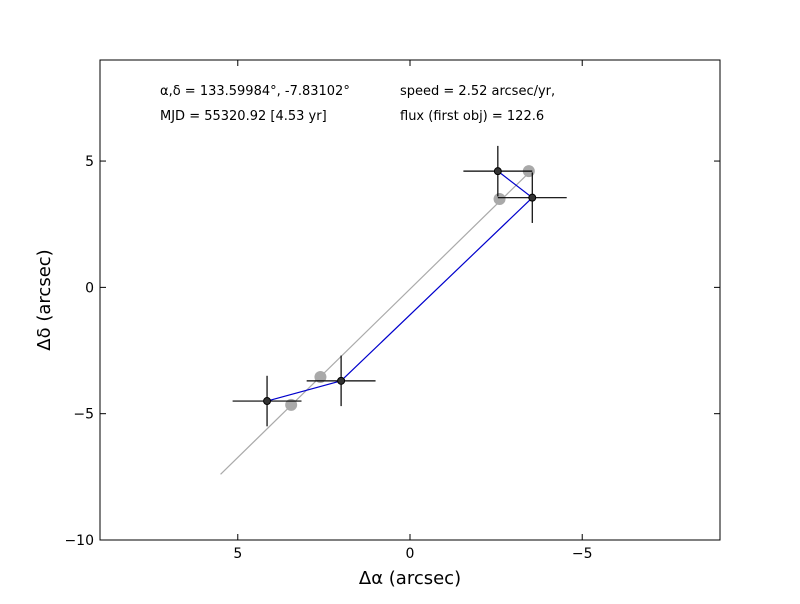 The width and height of the screenshot is (800, 604). I want to click on observation-path, so click(400, 286).